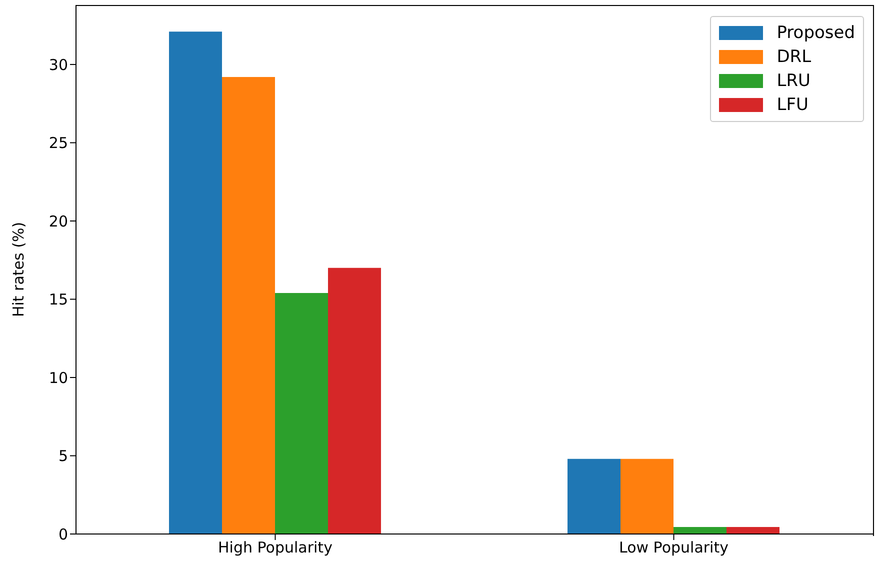 Image resolution: width=876 pixels, height=575 pixels. Describe the element at coordinates (674, 547) in the screenshot. I see `x-tick-label: Low Popularity` at that location.